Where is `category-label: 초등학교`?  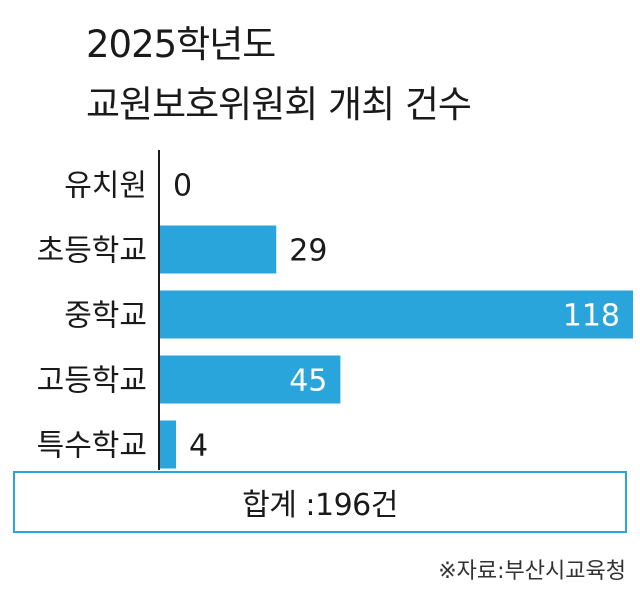 category-label: 초등학교 is located at coordinates (92, 251).